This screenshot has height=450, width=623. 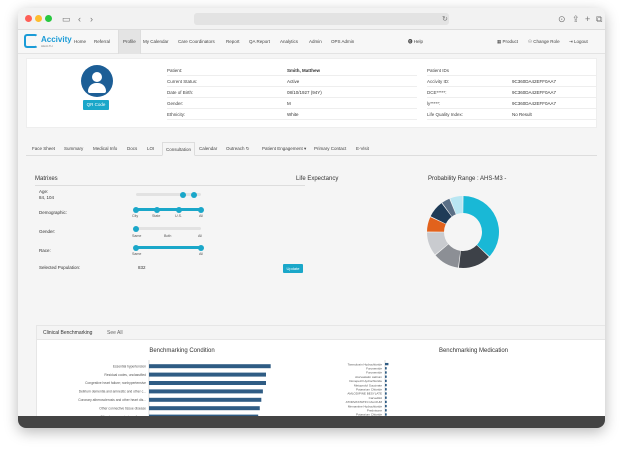 What do you see at coordinates (562, 19) in the screenshot?
I see `download-icon: ⊙` at bounding box center [562, 19].